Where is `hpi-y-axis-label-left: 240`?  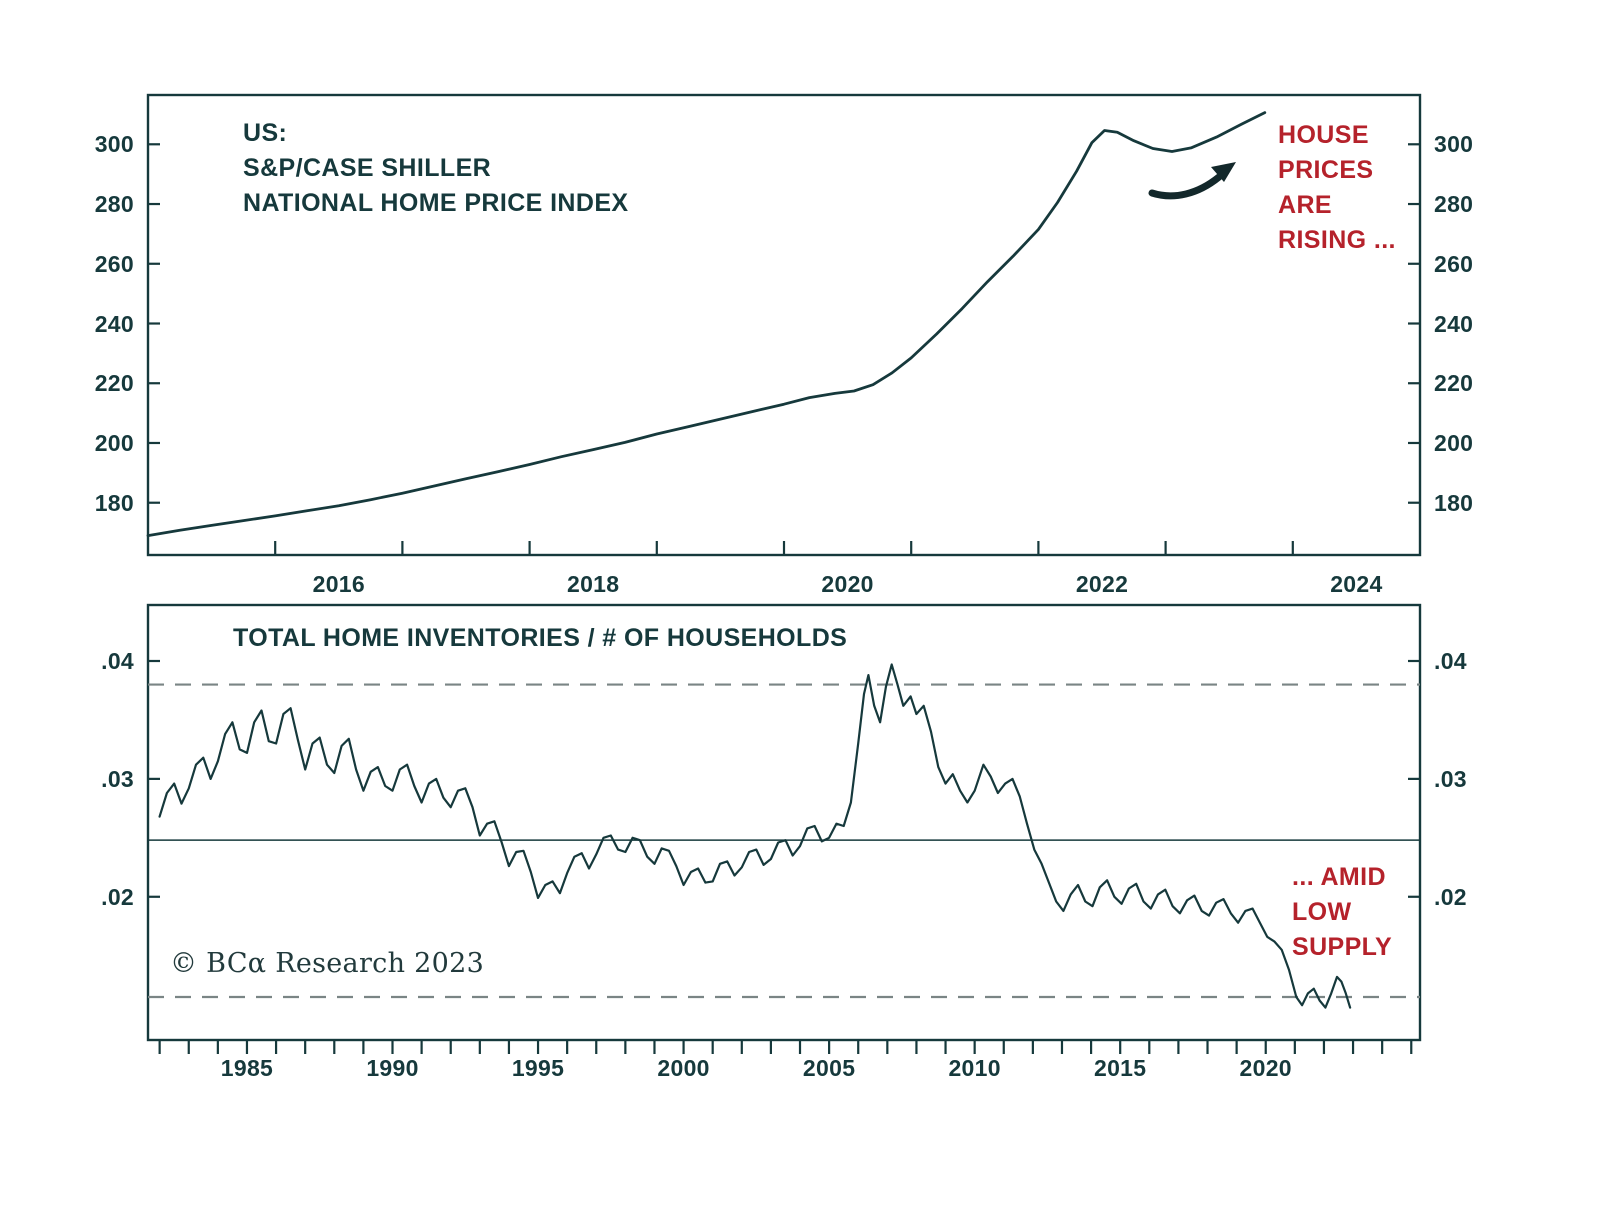 hpi-y-axis-label-left: 240 is located at coordinates (114, 323).